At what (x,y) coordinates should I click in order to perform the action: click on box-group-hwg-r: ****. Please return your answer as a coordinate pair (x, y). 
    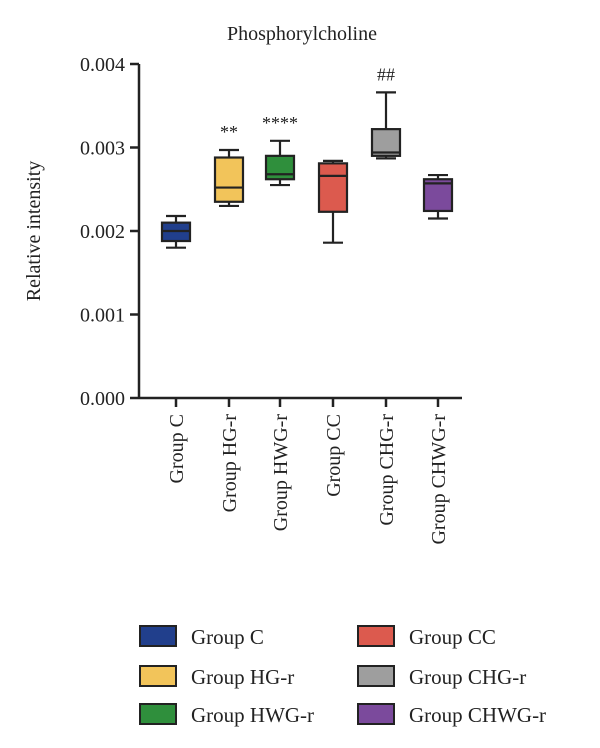
    Looking at the image, I should click on (280, 150).